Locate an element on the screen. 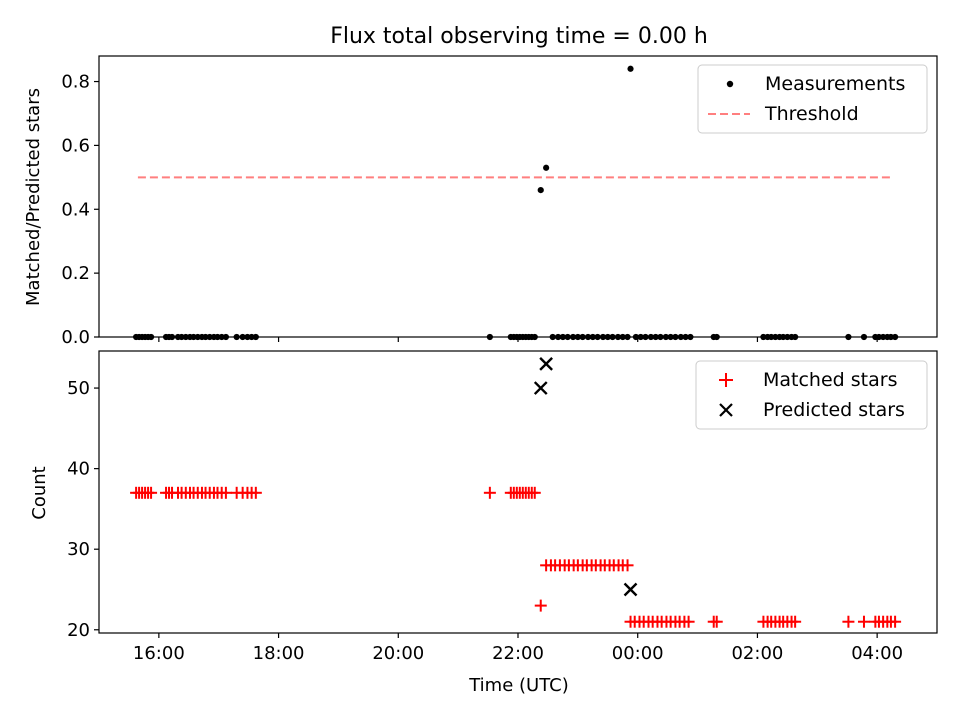 Image resolution: width=960 pixels, height=720 pixels. y-tick-label: 20 is located at coordinates (78, 630).